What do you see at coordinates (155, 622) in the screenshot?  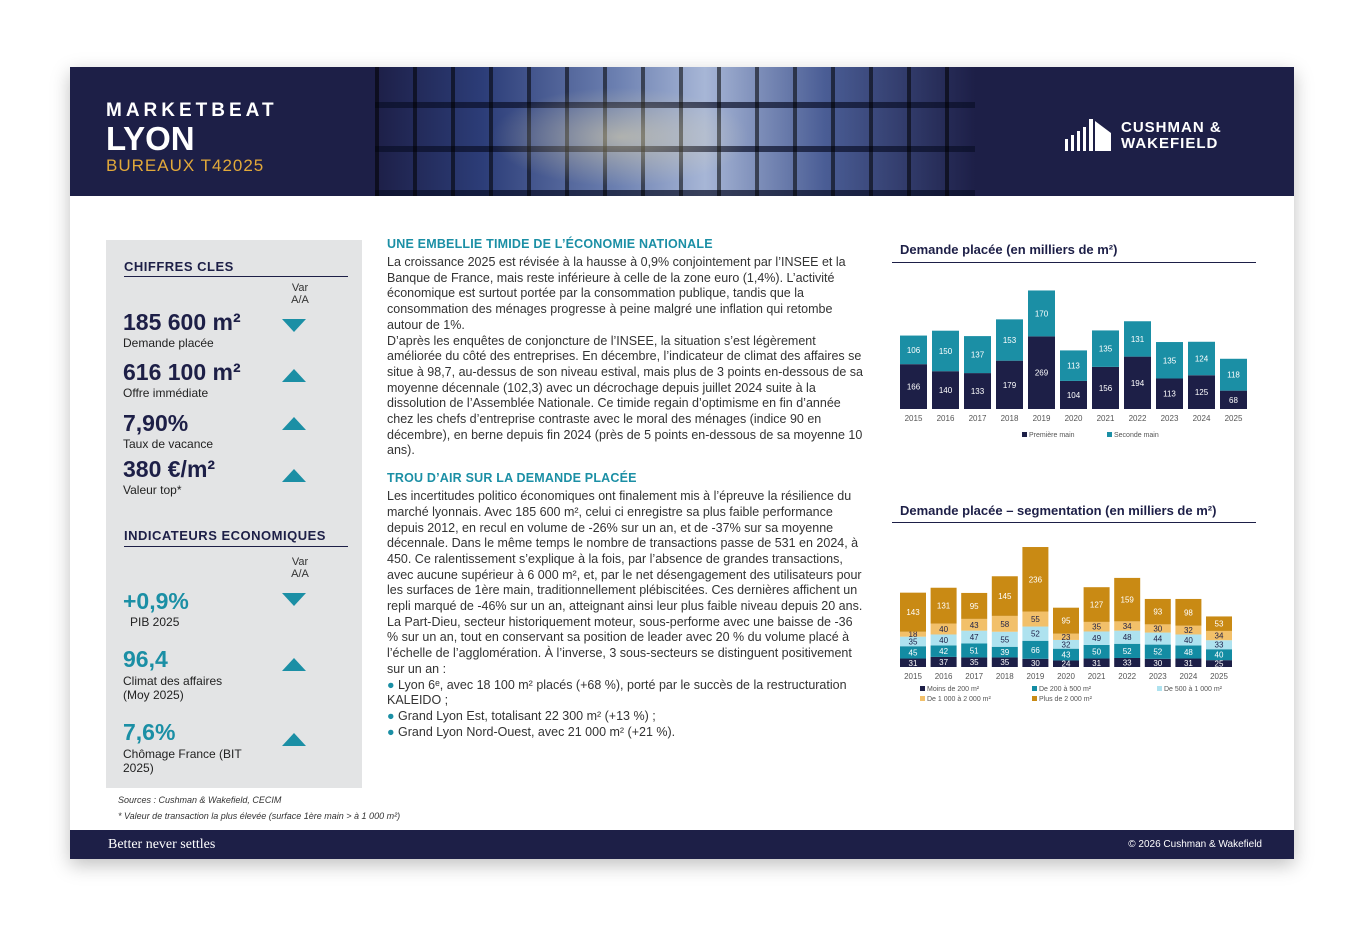 I see `indicator-label-gdp: PIB 2025` at bounding box center [155, 622].